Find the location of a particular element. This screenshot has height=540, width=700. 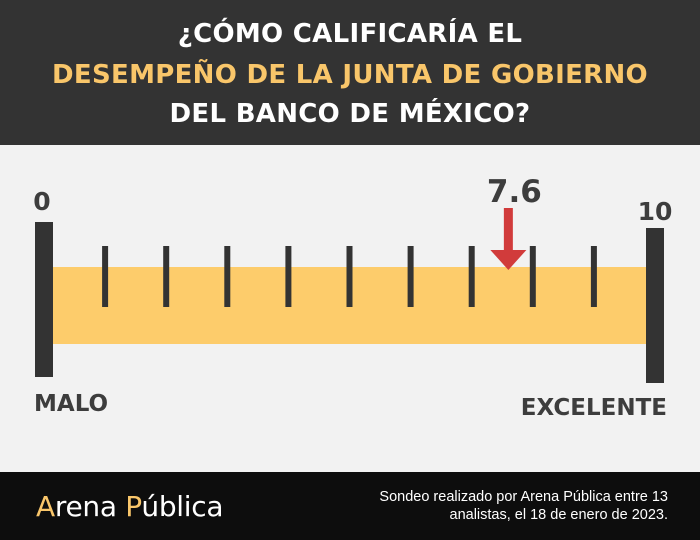

arena-publica-logo: Arena Pública is located at coordinates (130, 506).